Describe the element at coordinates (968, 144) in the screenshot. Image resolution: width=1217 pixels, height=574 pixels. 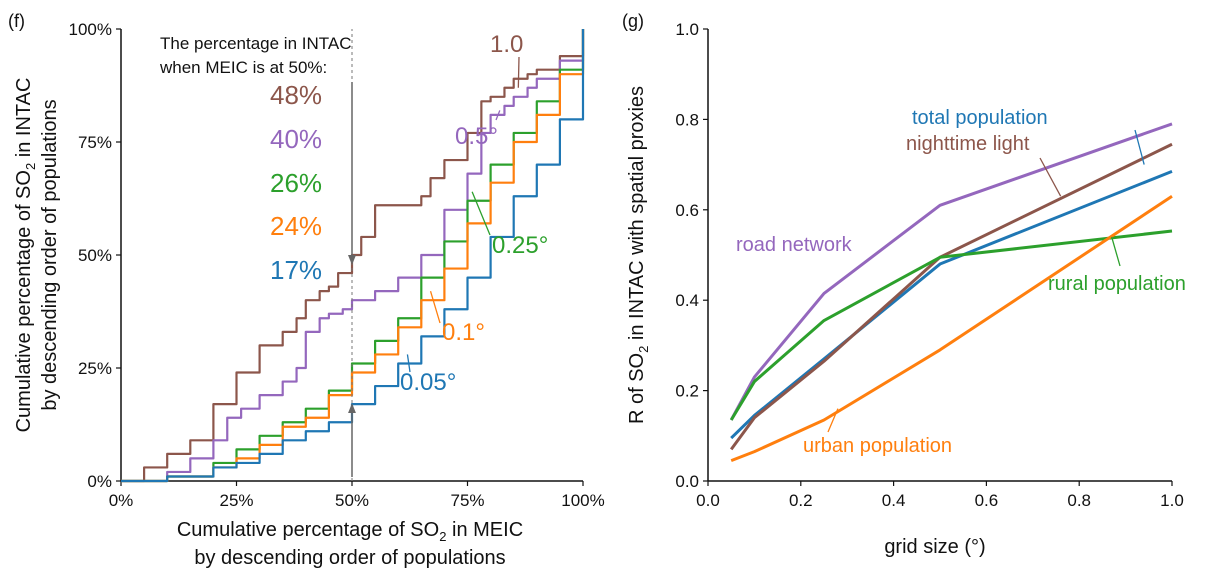
I see `g-label-nighttime-light: nighttime light` at that location.